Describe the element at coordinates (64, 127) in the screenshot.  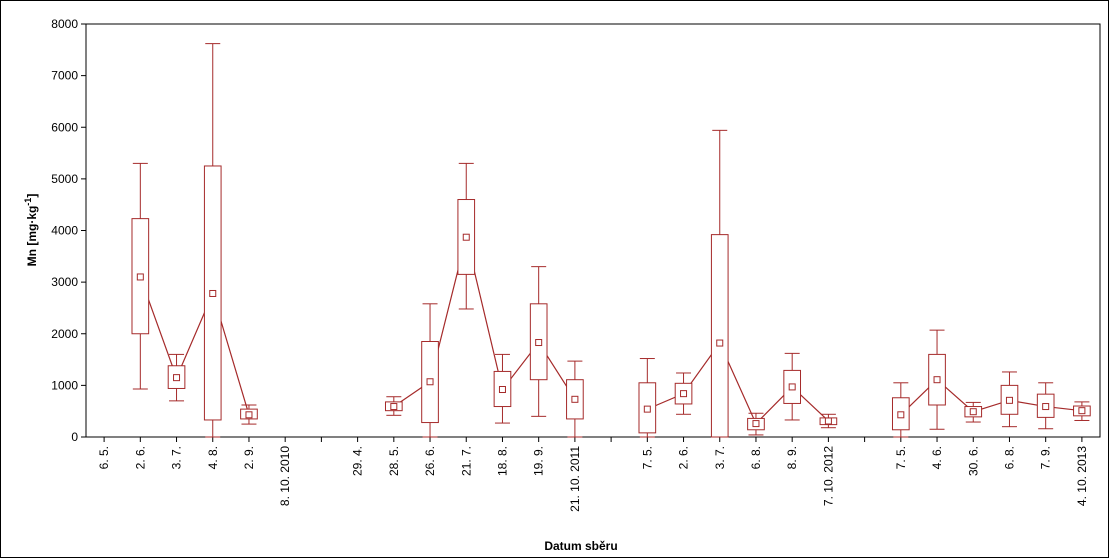
I see `y-tick-label: 6000` at that location.